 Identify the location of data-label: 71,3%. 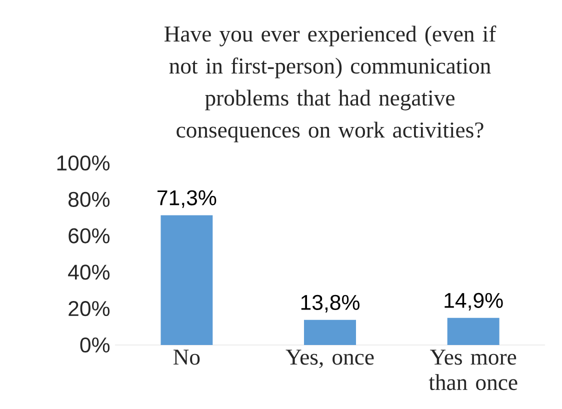
(187, 199).